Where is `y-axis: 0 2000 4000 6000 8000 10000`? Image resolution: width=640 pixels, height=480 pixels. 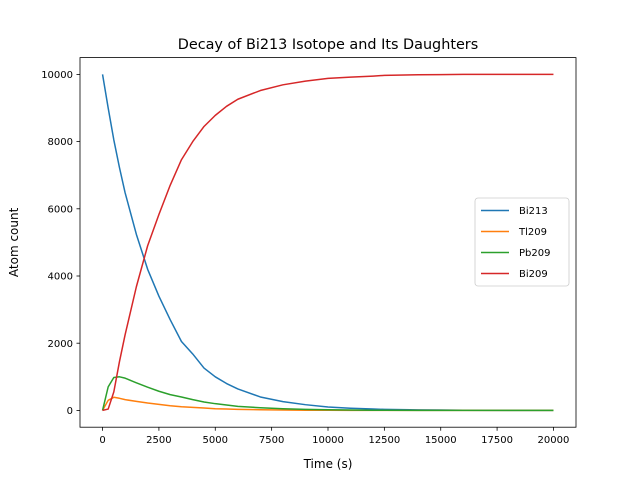 y-axis: 0 2000 4000 6000 8000 10000 is located at coordinates (60, 243).